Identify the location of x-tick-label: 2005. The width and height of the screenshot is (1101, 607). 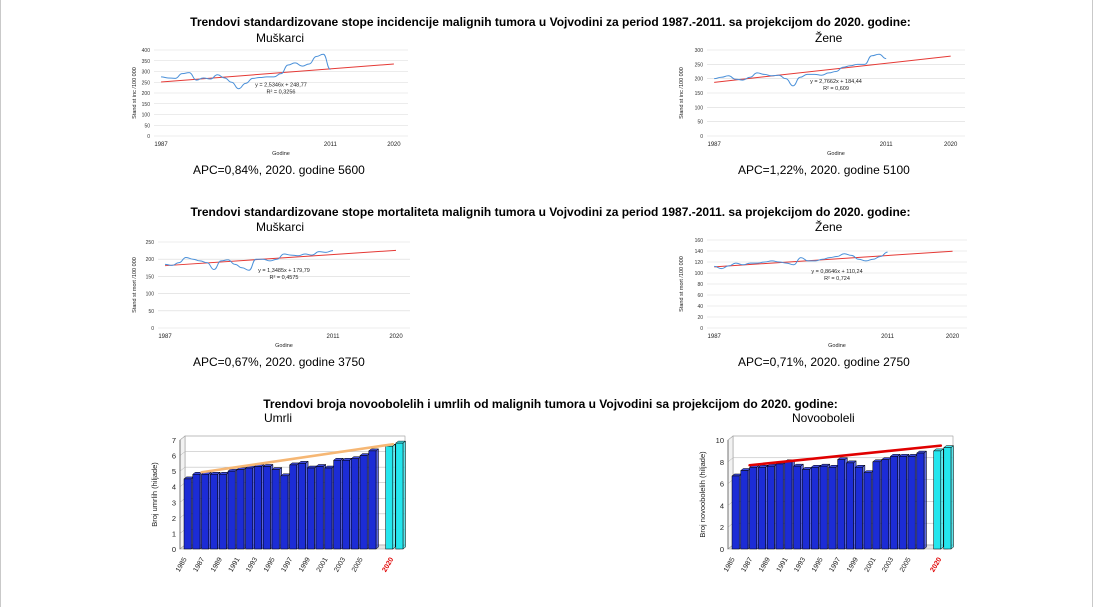
(906, 564).